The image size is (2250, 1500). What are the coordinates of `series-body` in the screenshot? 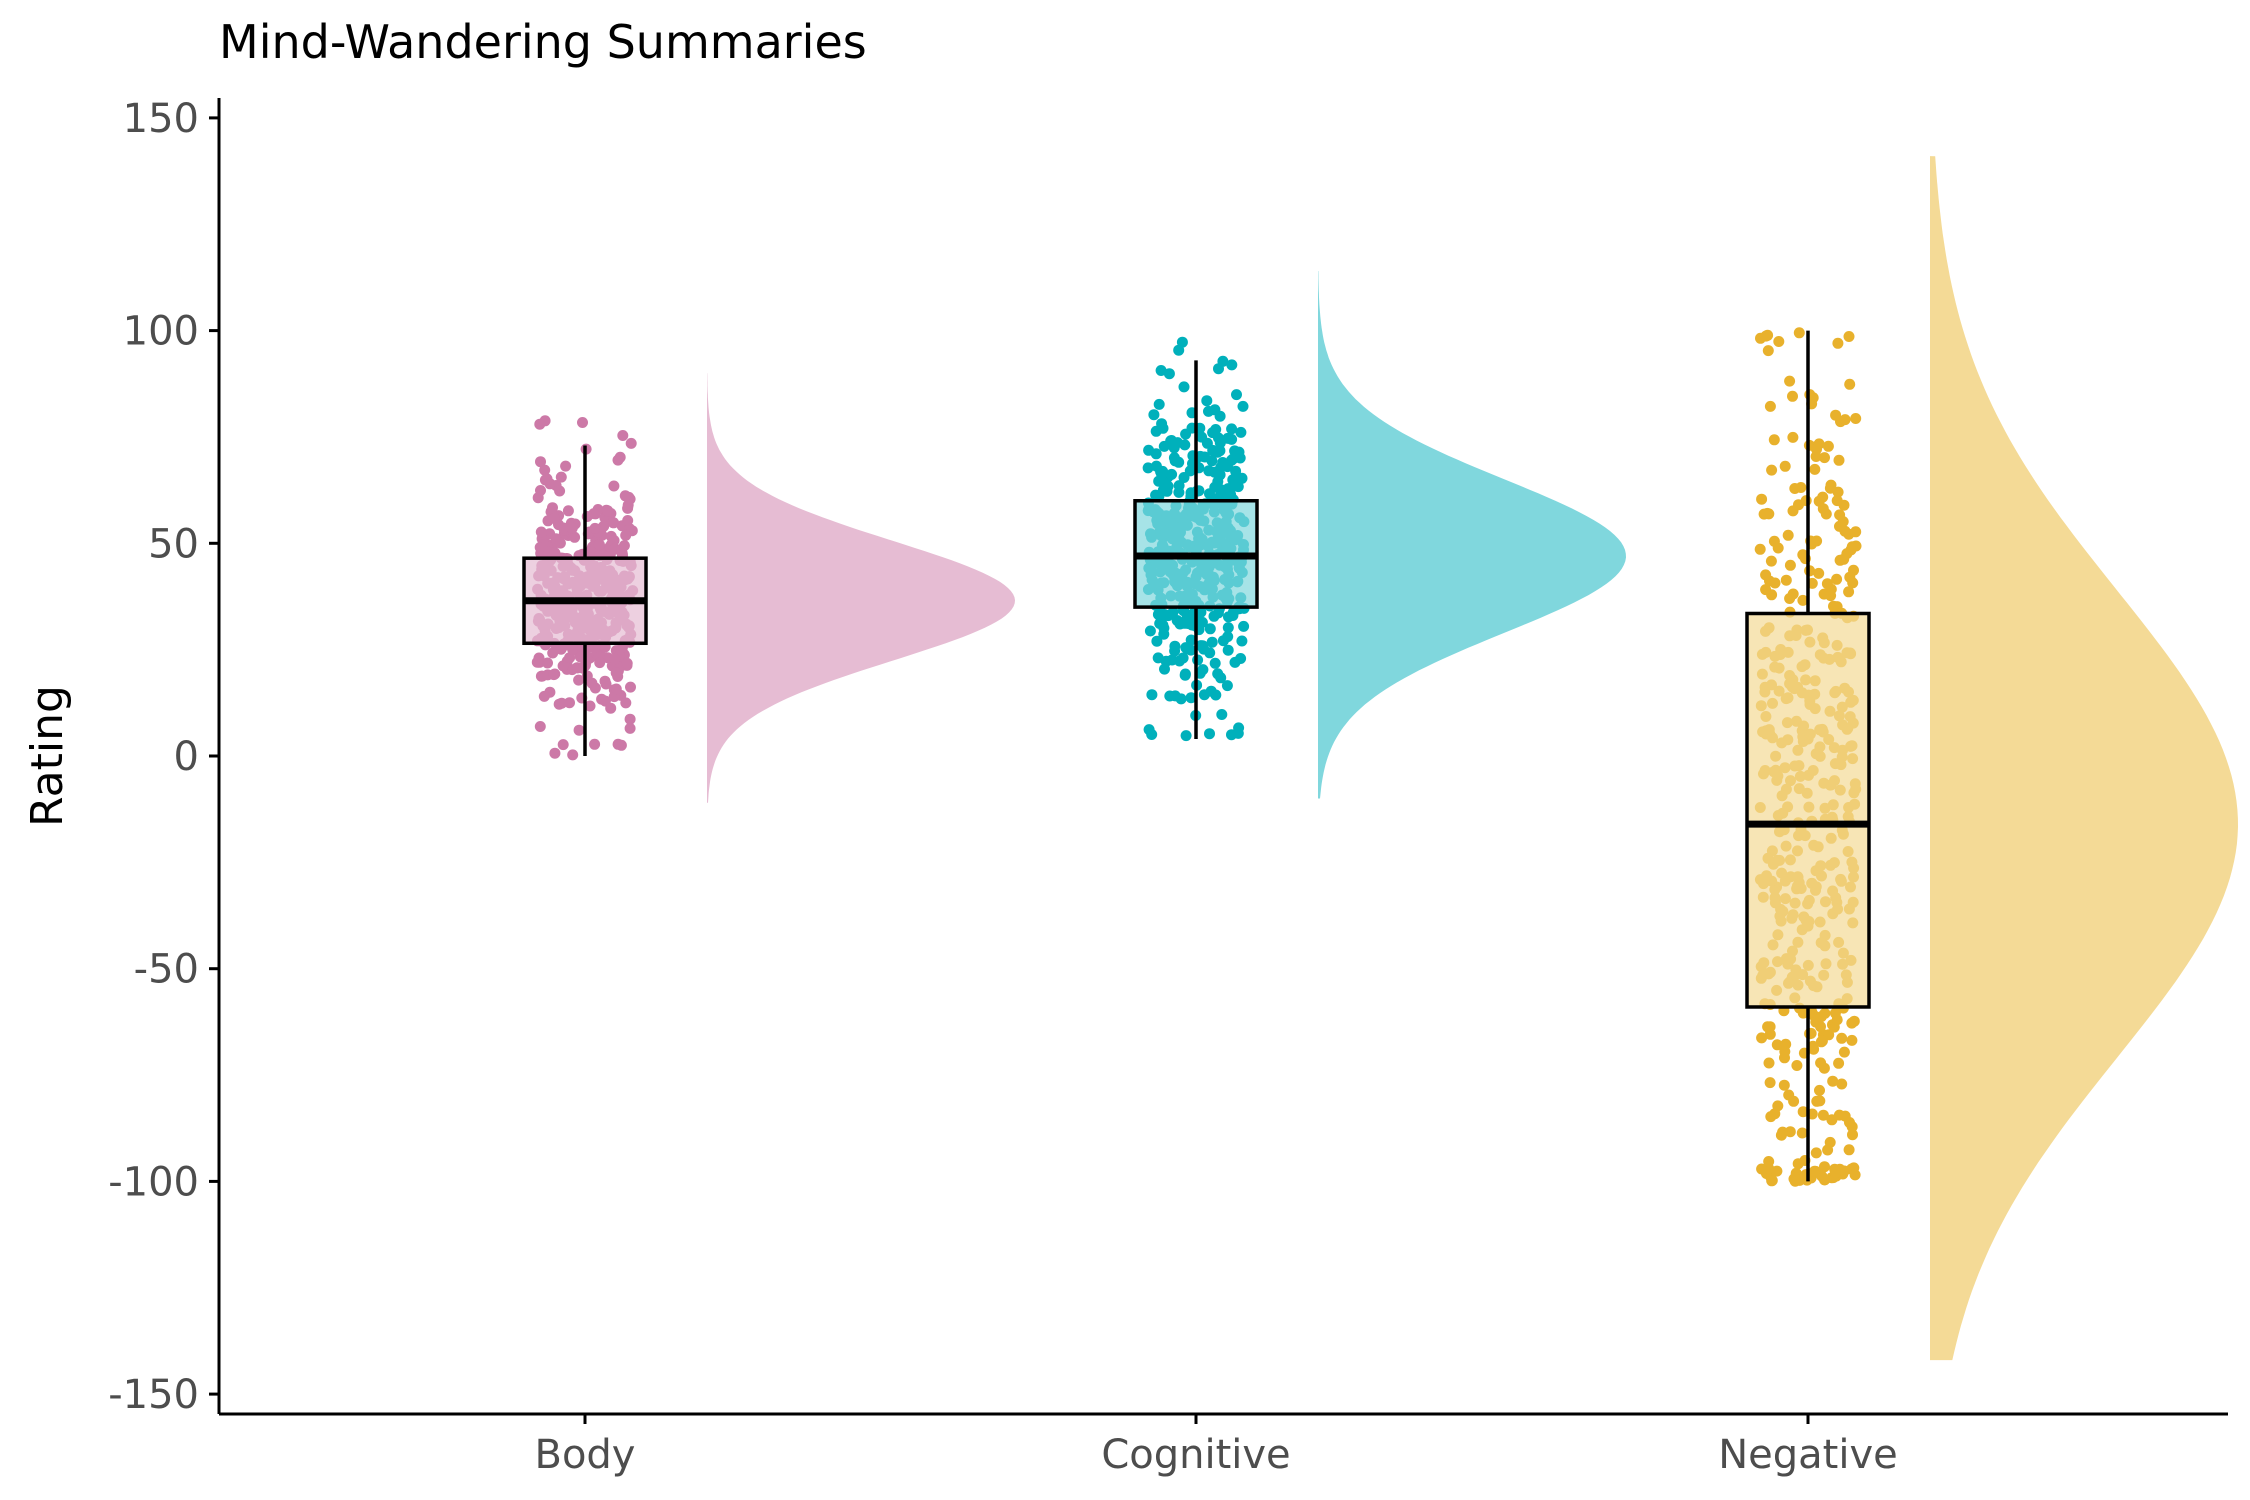 It's located at (768, 588).